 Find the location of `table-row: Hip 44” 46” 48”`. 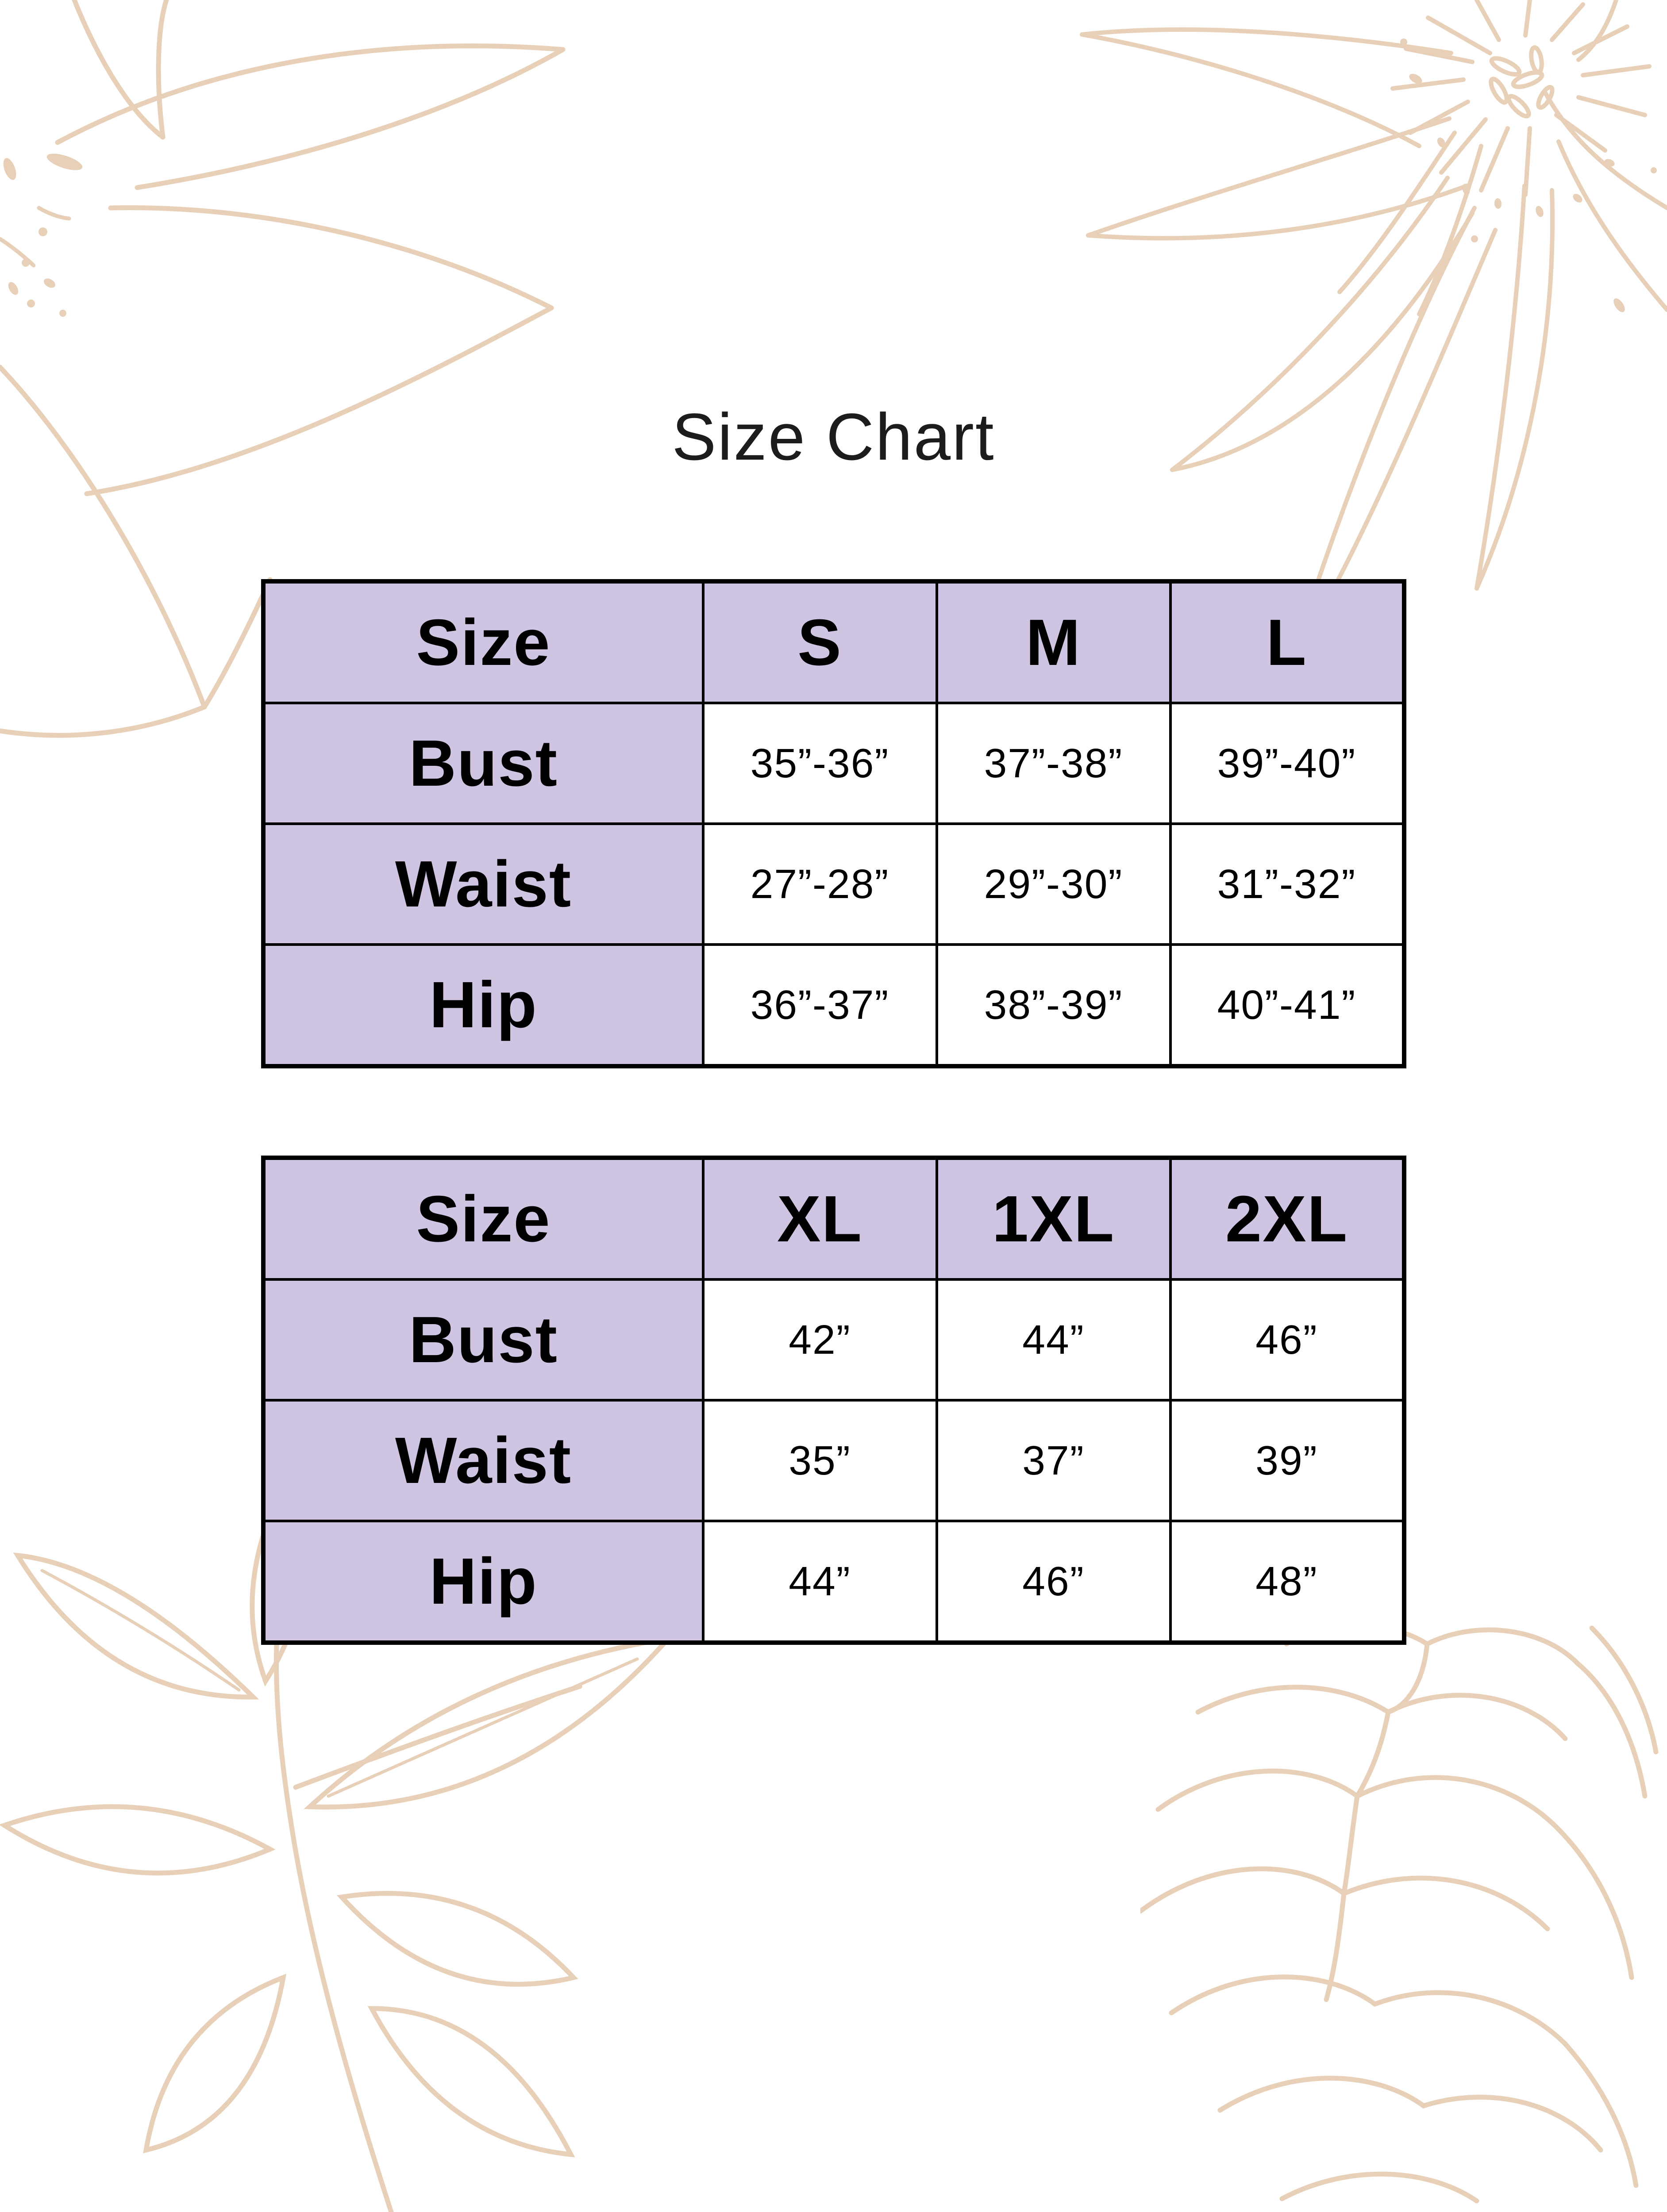

table-row: Hip 44” 46” 48” is located at coordinates (833, 1582).